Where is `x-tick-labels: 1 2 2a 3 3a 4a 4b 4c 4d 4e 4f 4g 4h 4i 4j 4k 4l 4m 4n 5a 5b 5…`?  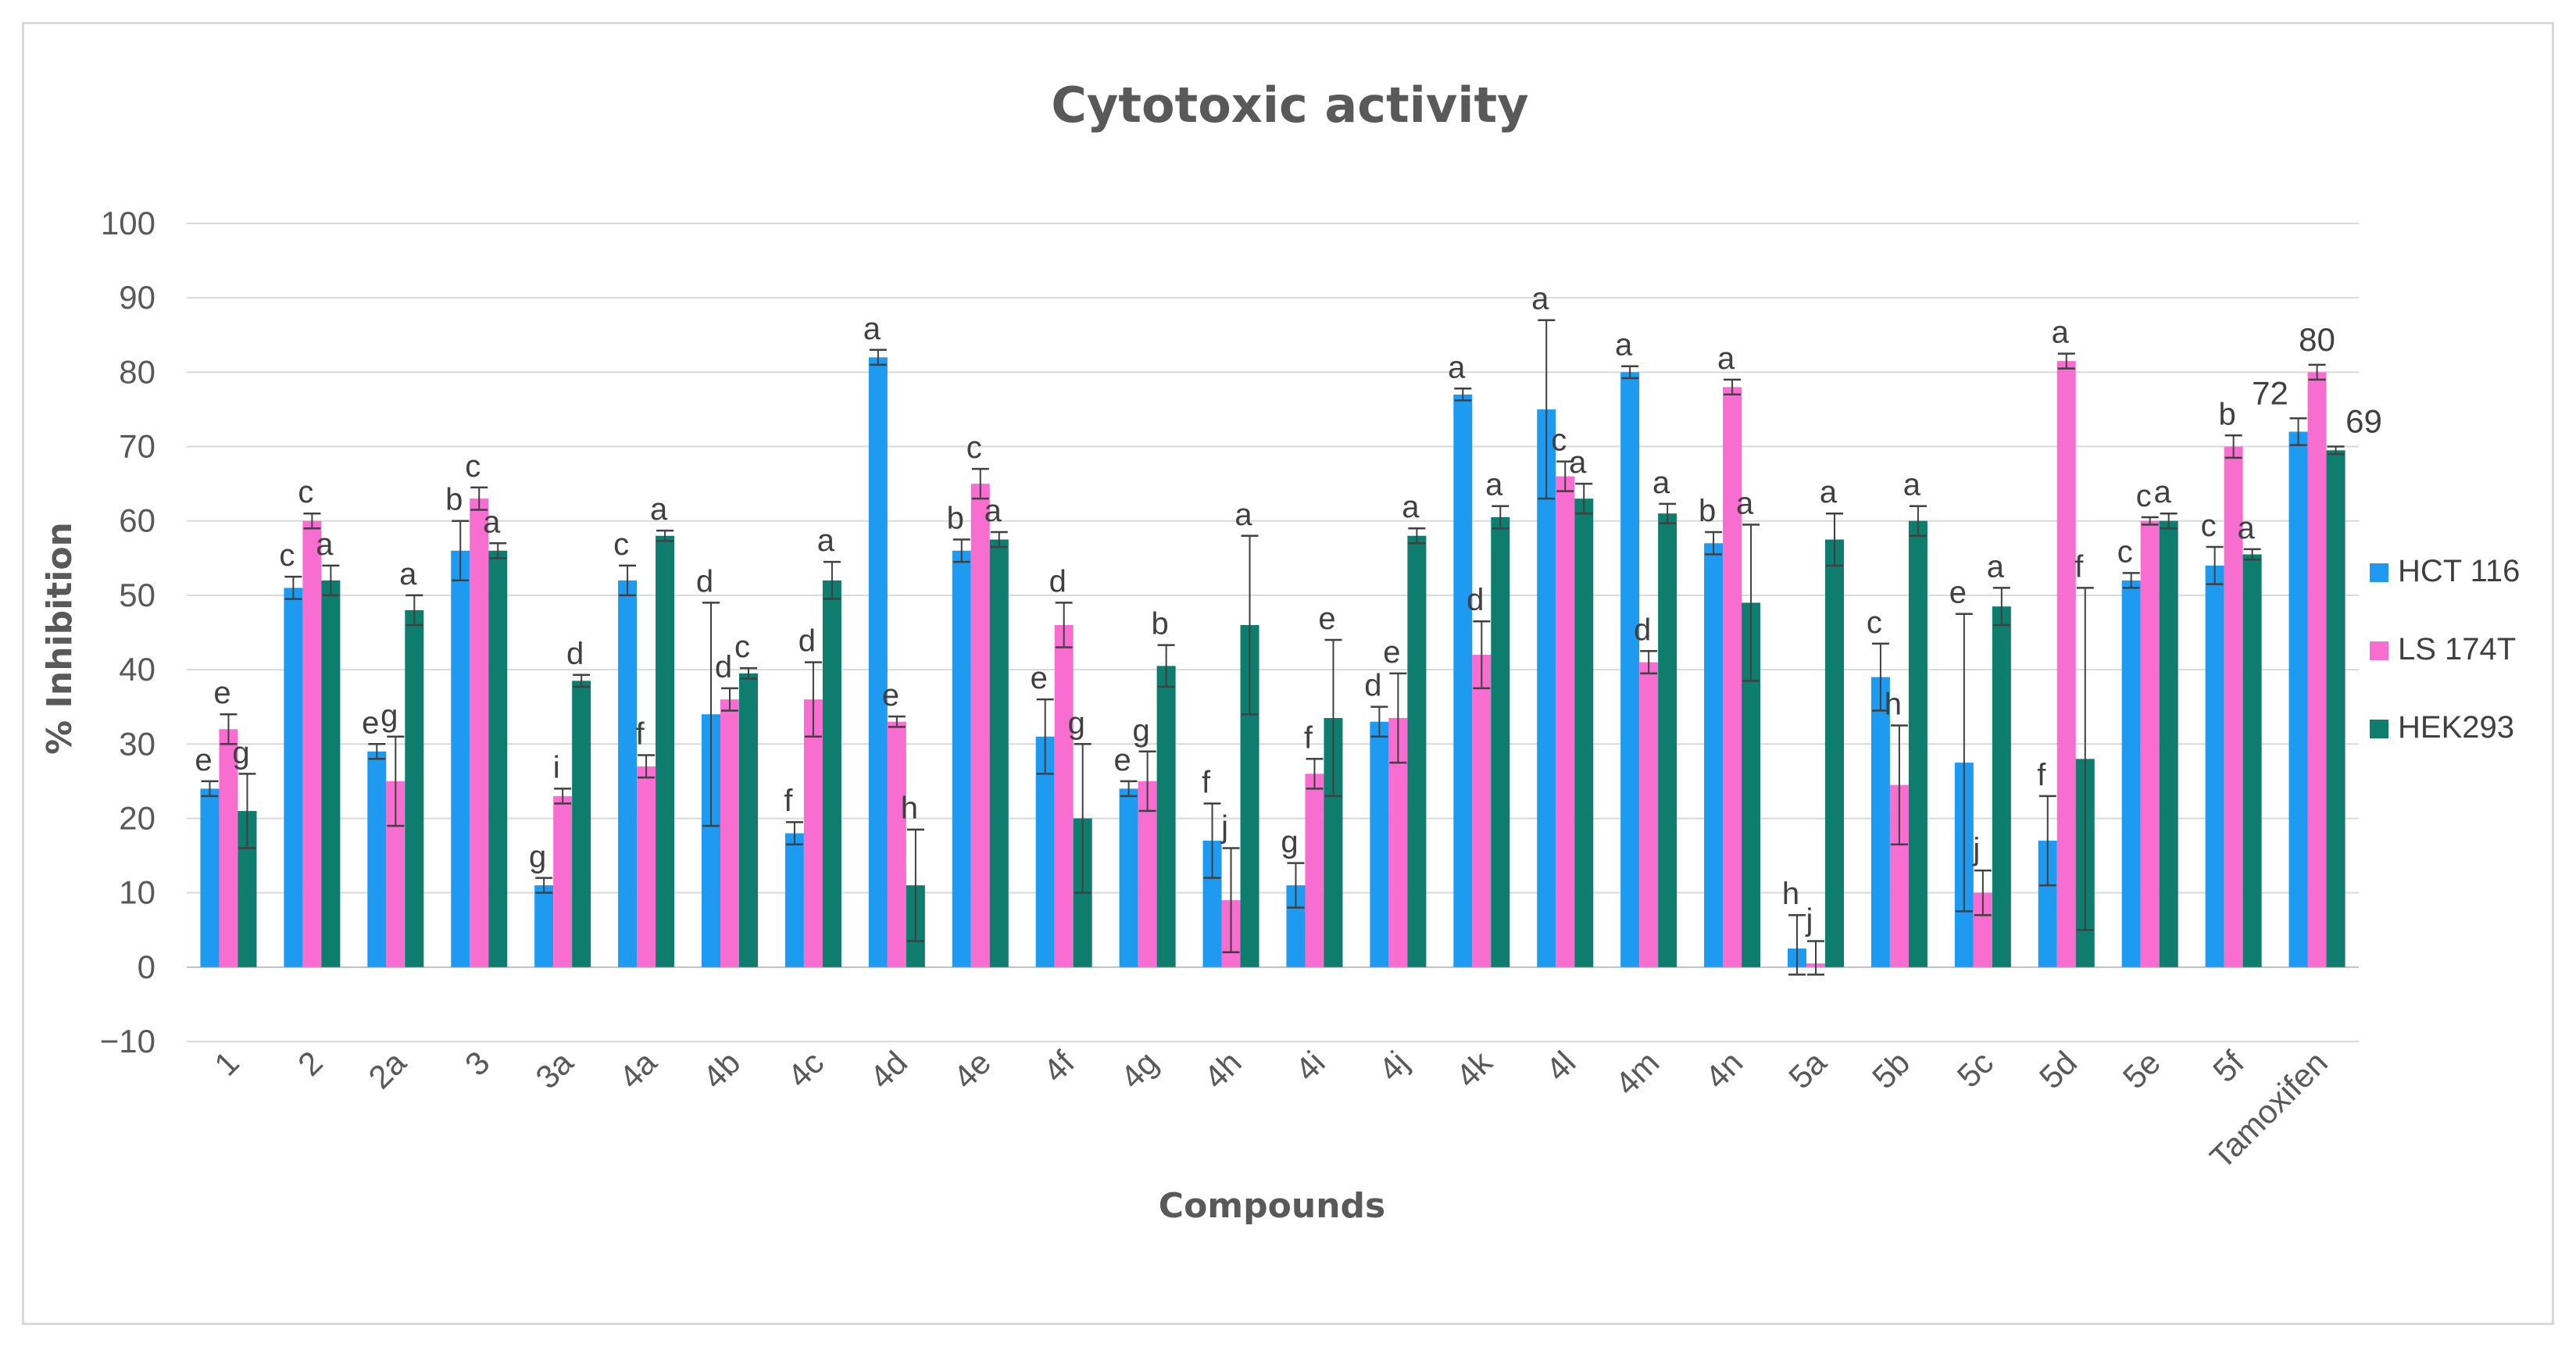 x-tick-labels: 1 2 2a 3 3a 4a 4b 4c 4d 4e 4f 4g 4h 4i 4j 4k 4l 4m 4n 5a 5b 5… is located at coordinates (1271, 1109).